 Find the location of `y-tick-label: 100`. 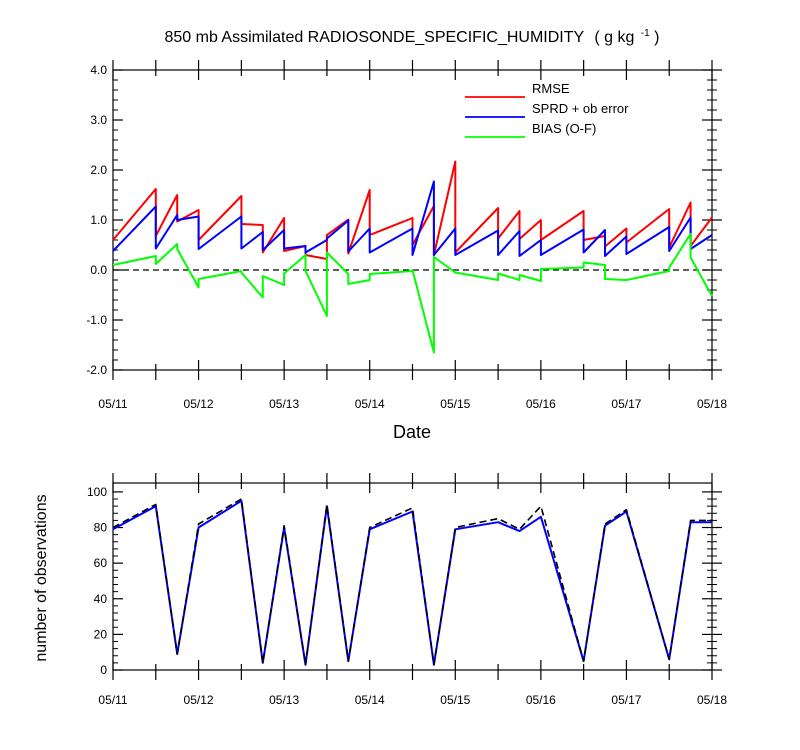

y-tick-label: 100 is located at coordinates (97, 492).